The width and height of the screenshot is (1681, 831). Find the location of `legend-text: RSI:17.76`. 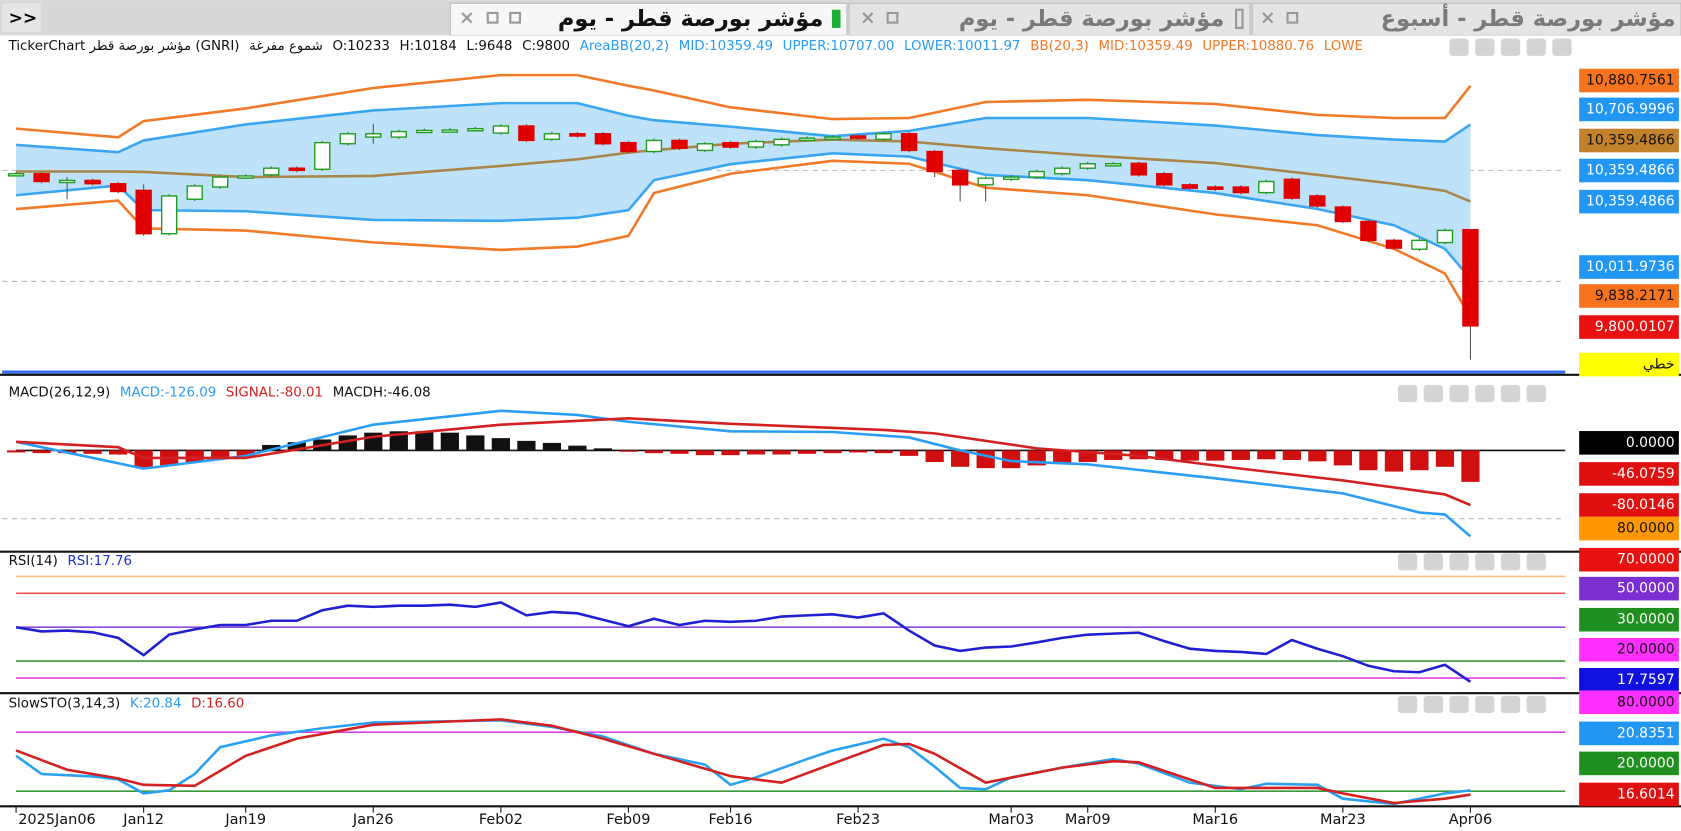

legend-text: RSI:17.76 is located at coordinates (99, 561).